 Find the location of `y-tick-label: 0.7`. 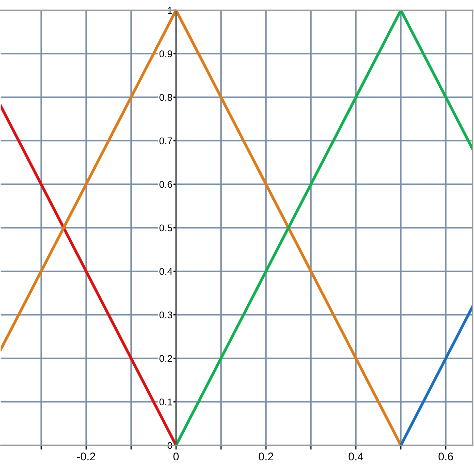

y-tick-label: 0.7 is located at coordinates (166, 141).